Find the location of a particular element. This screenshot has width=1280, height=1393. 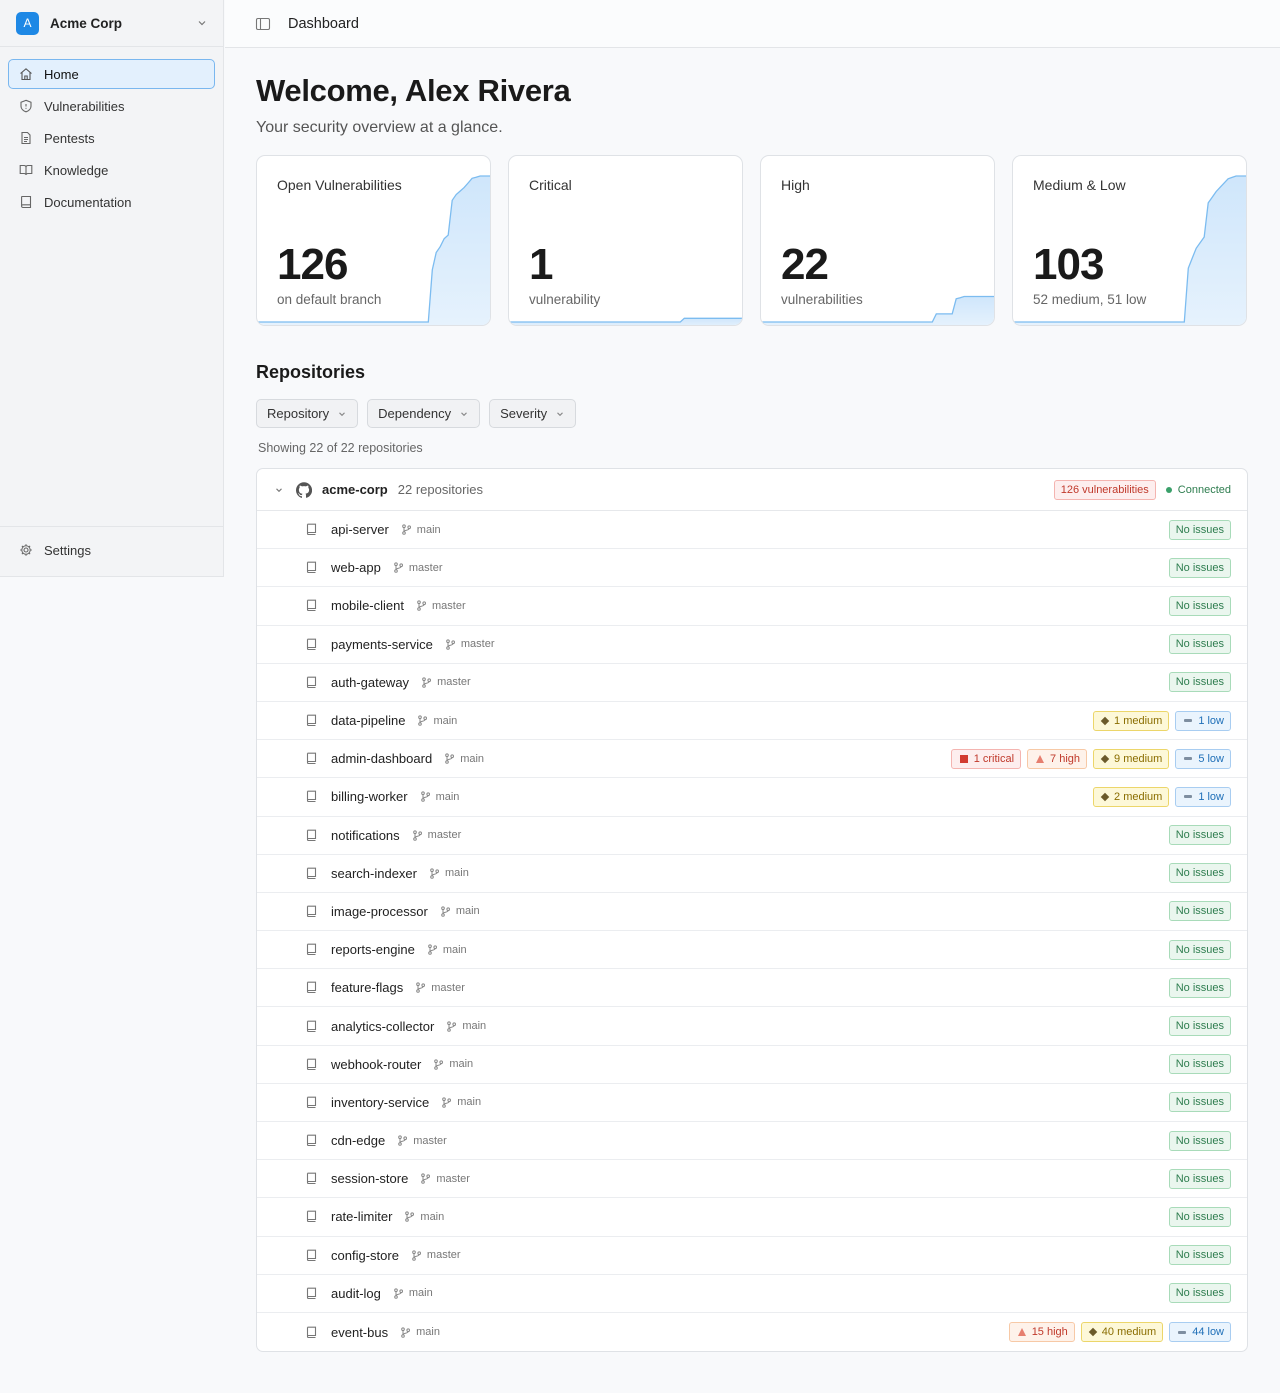

table-row: image-processor main No issues is located at coordinates (752, 912).